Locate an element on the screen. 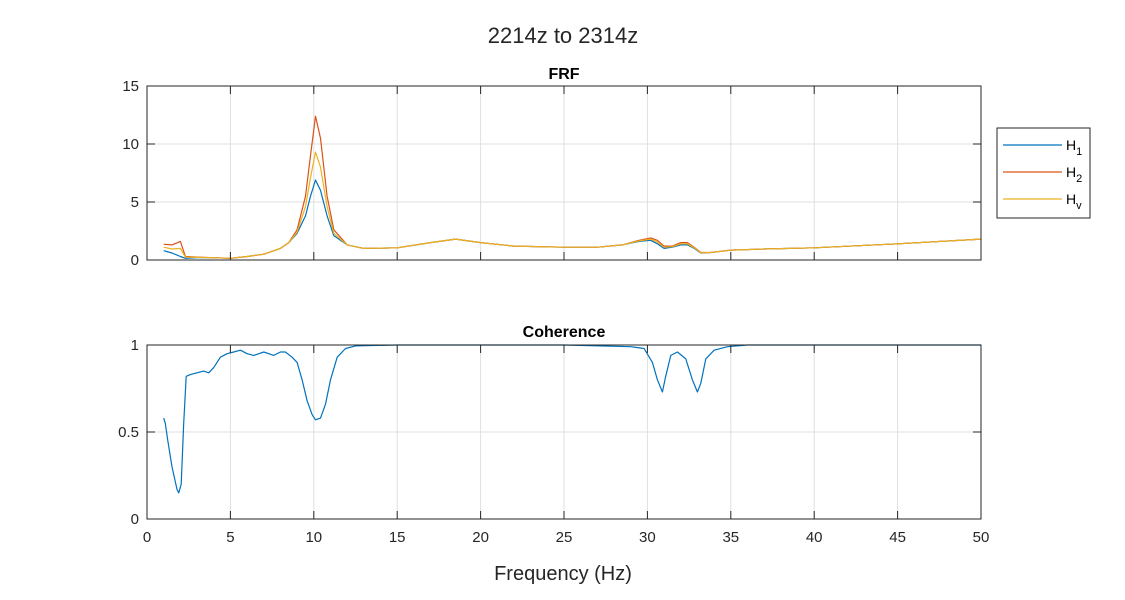 This screenshot has width=1125, height=600. frf-y-tick-label: 0 is located at coordinates (135, 260).